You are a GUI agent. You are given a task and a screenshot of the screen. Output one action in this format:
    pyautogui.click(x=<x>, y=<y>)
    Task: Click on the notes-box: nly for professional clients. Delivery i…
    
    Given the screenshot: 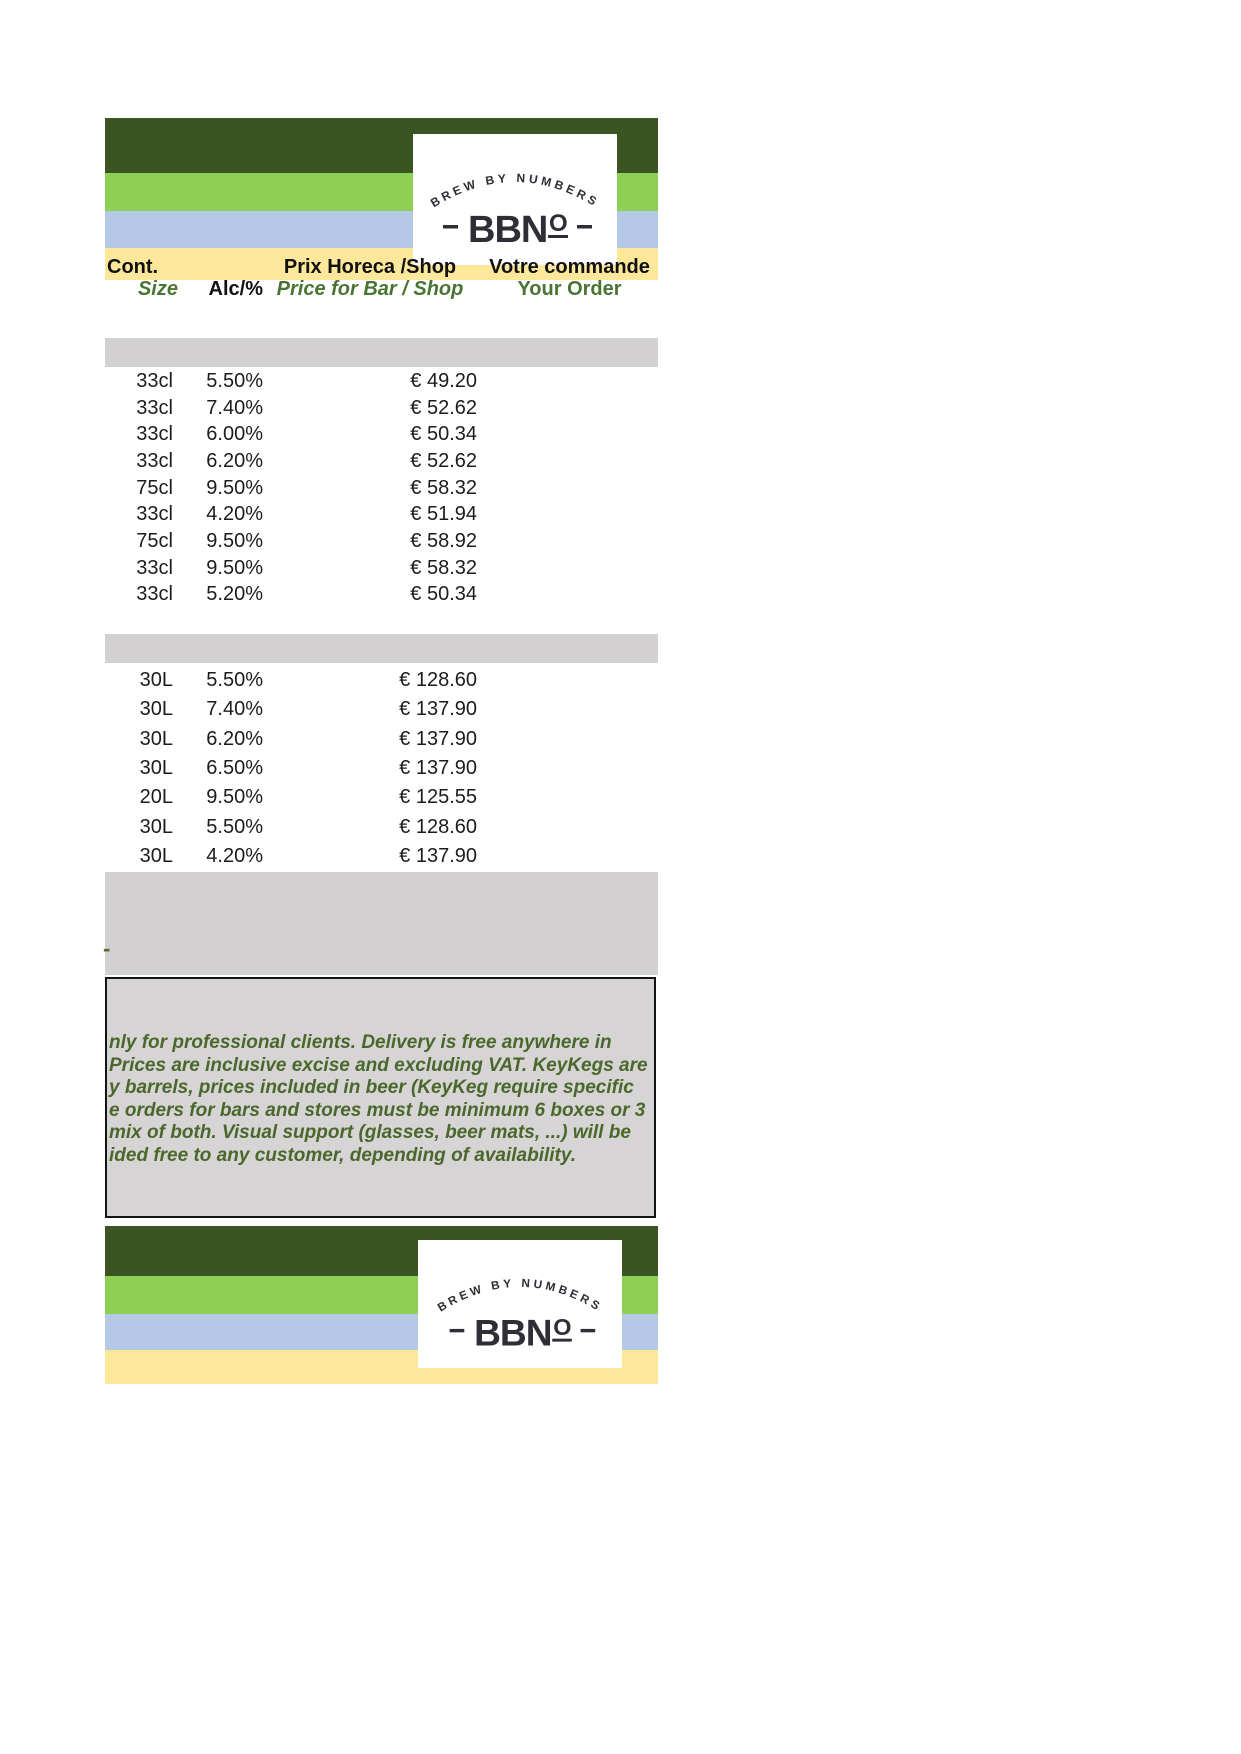 What is the action you would take?
    pyautogui.click(x=380, y=1097)
    